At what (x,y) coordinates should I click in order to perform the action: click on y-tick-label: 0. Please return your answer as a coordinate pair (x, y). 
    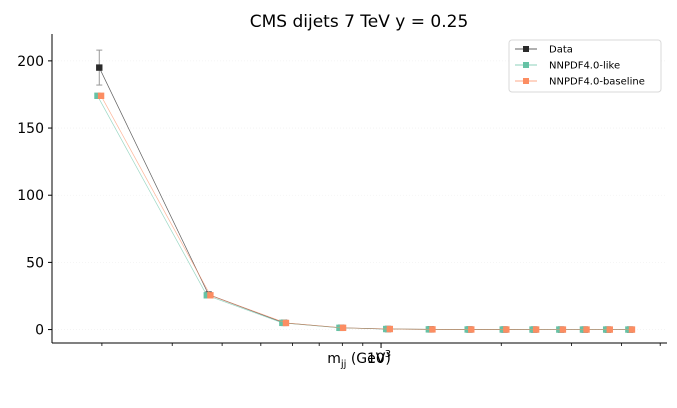
    Looking at the image, I should click on (39, 331).